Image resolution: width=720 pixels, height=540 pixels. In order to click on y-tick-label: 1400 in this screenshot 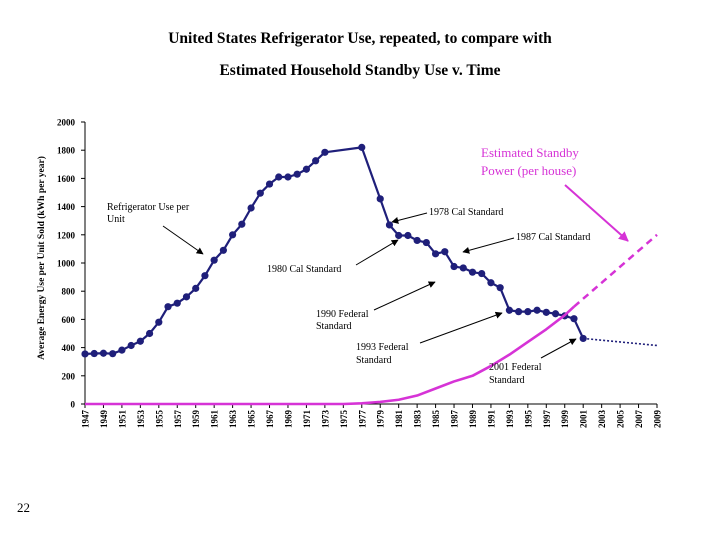, I will do `click(66, 207)`.